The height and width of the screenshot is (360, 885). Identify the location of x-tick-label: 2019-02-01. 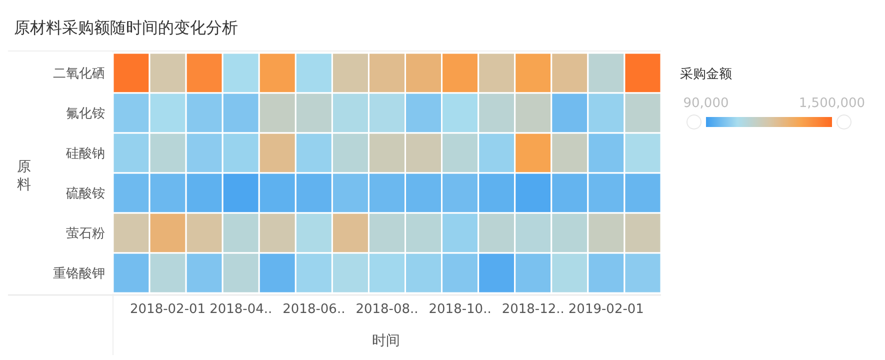
(606, 309).